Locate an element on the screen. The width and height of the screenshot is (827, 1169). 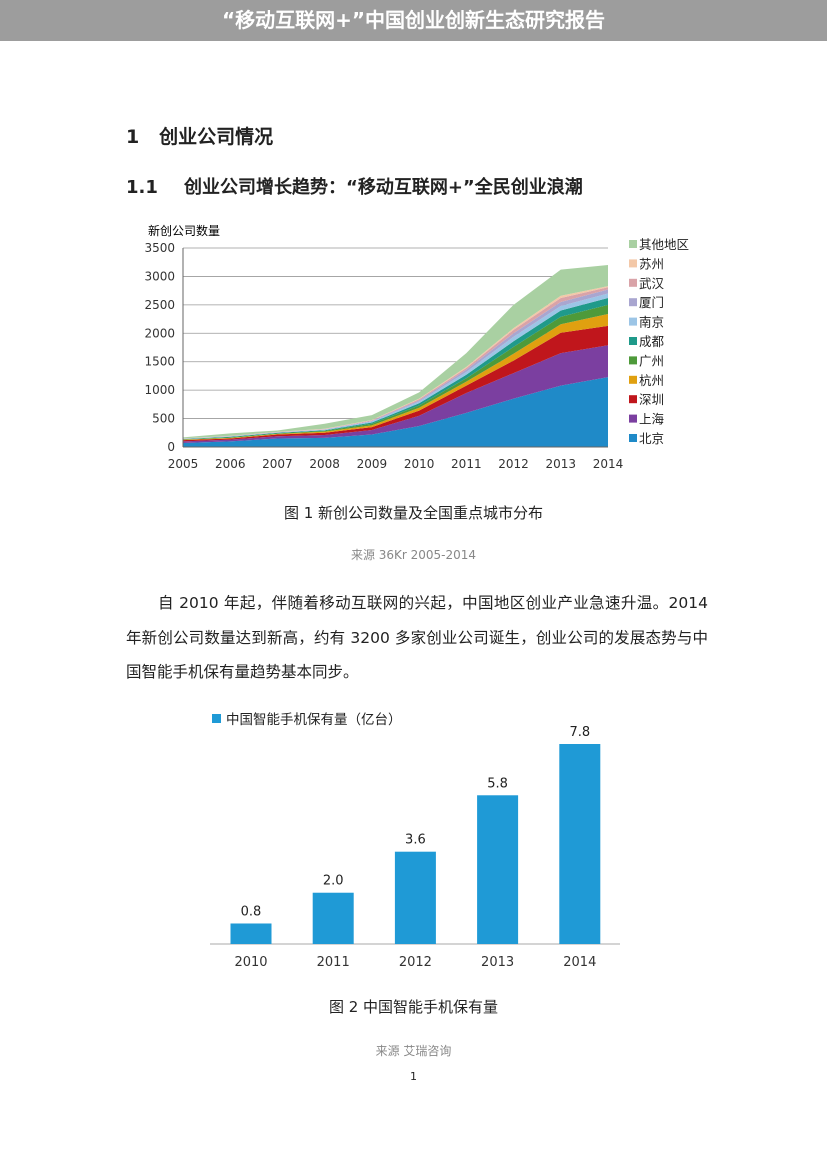
y-axis-label: 新创公司数量 is located at coordinates (184, 230).